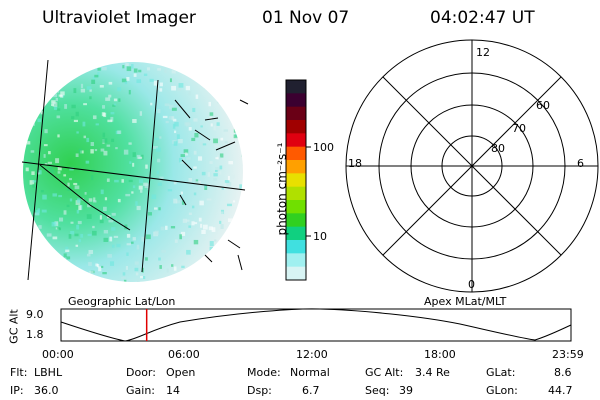 The height and width of the screenshot is (400, 600). I want to click on seq-label: Seq:, so click(377, 390).